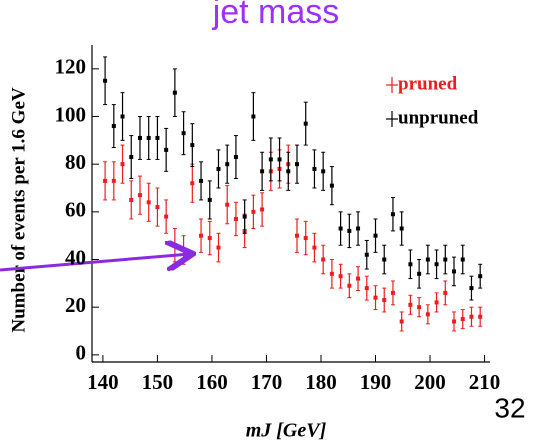  I want to click on x-tick-label: 140, so click(103, 382).